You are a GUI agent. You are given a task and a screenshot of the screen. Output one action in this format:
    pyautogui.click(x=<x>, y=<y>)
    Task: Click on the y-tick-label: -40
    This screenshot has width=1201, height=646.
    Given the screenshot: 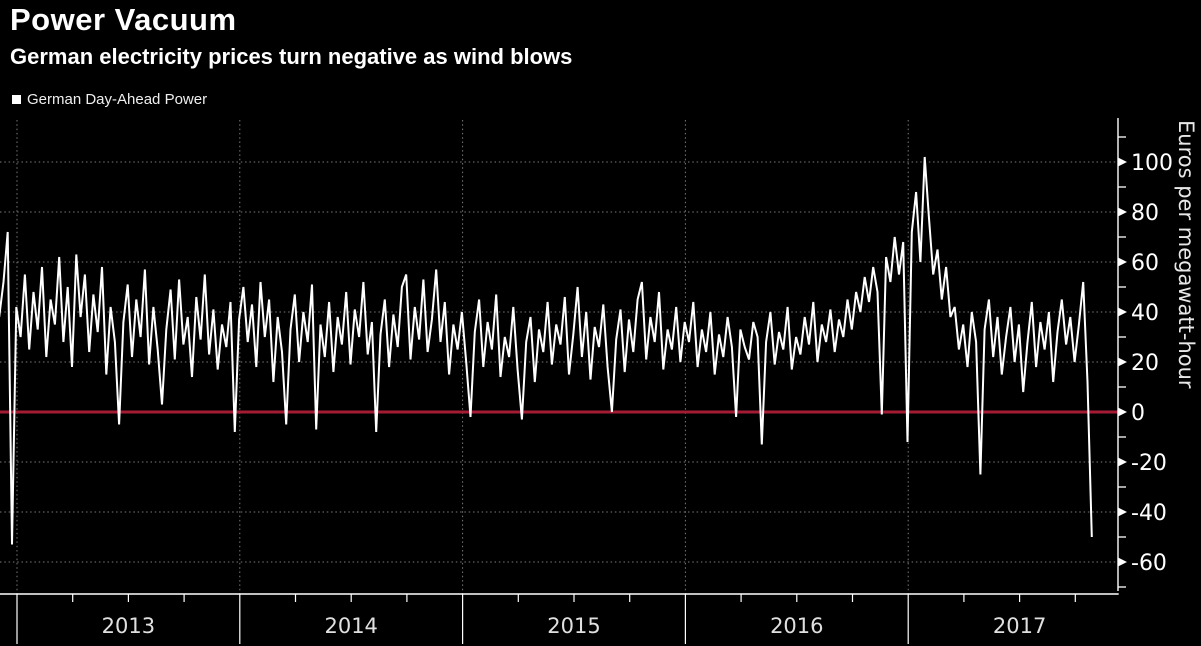 What is the action you would take?
    pyautogui.click(x=1149, y=513)
    